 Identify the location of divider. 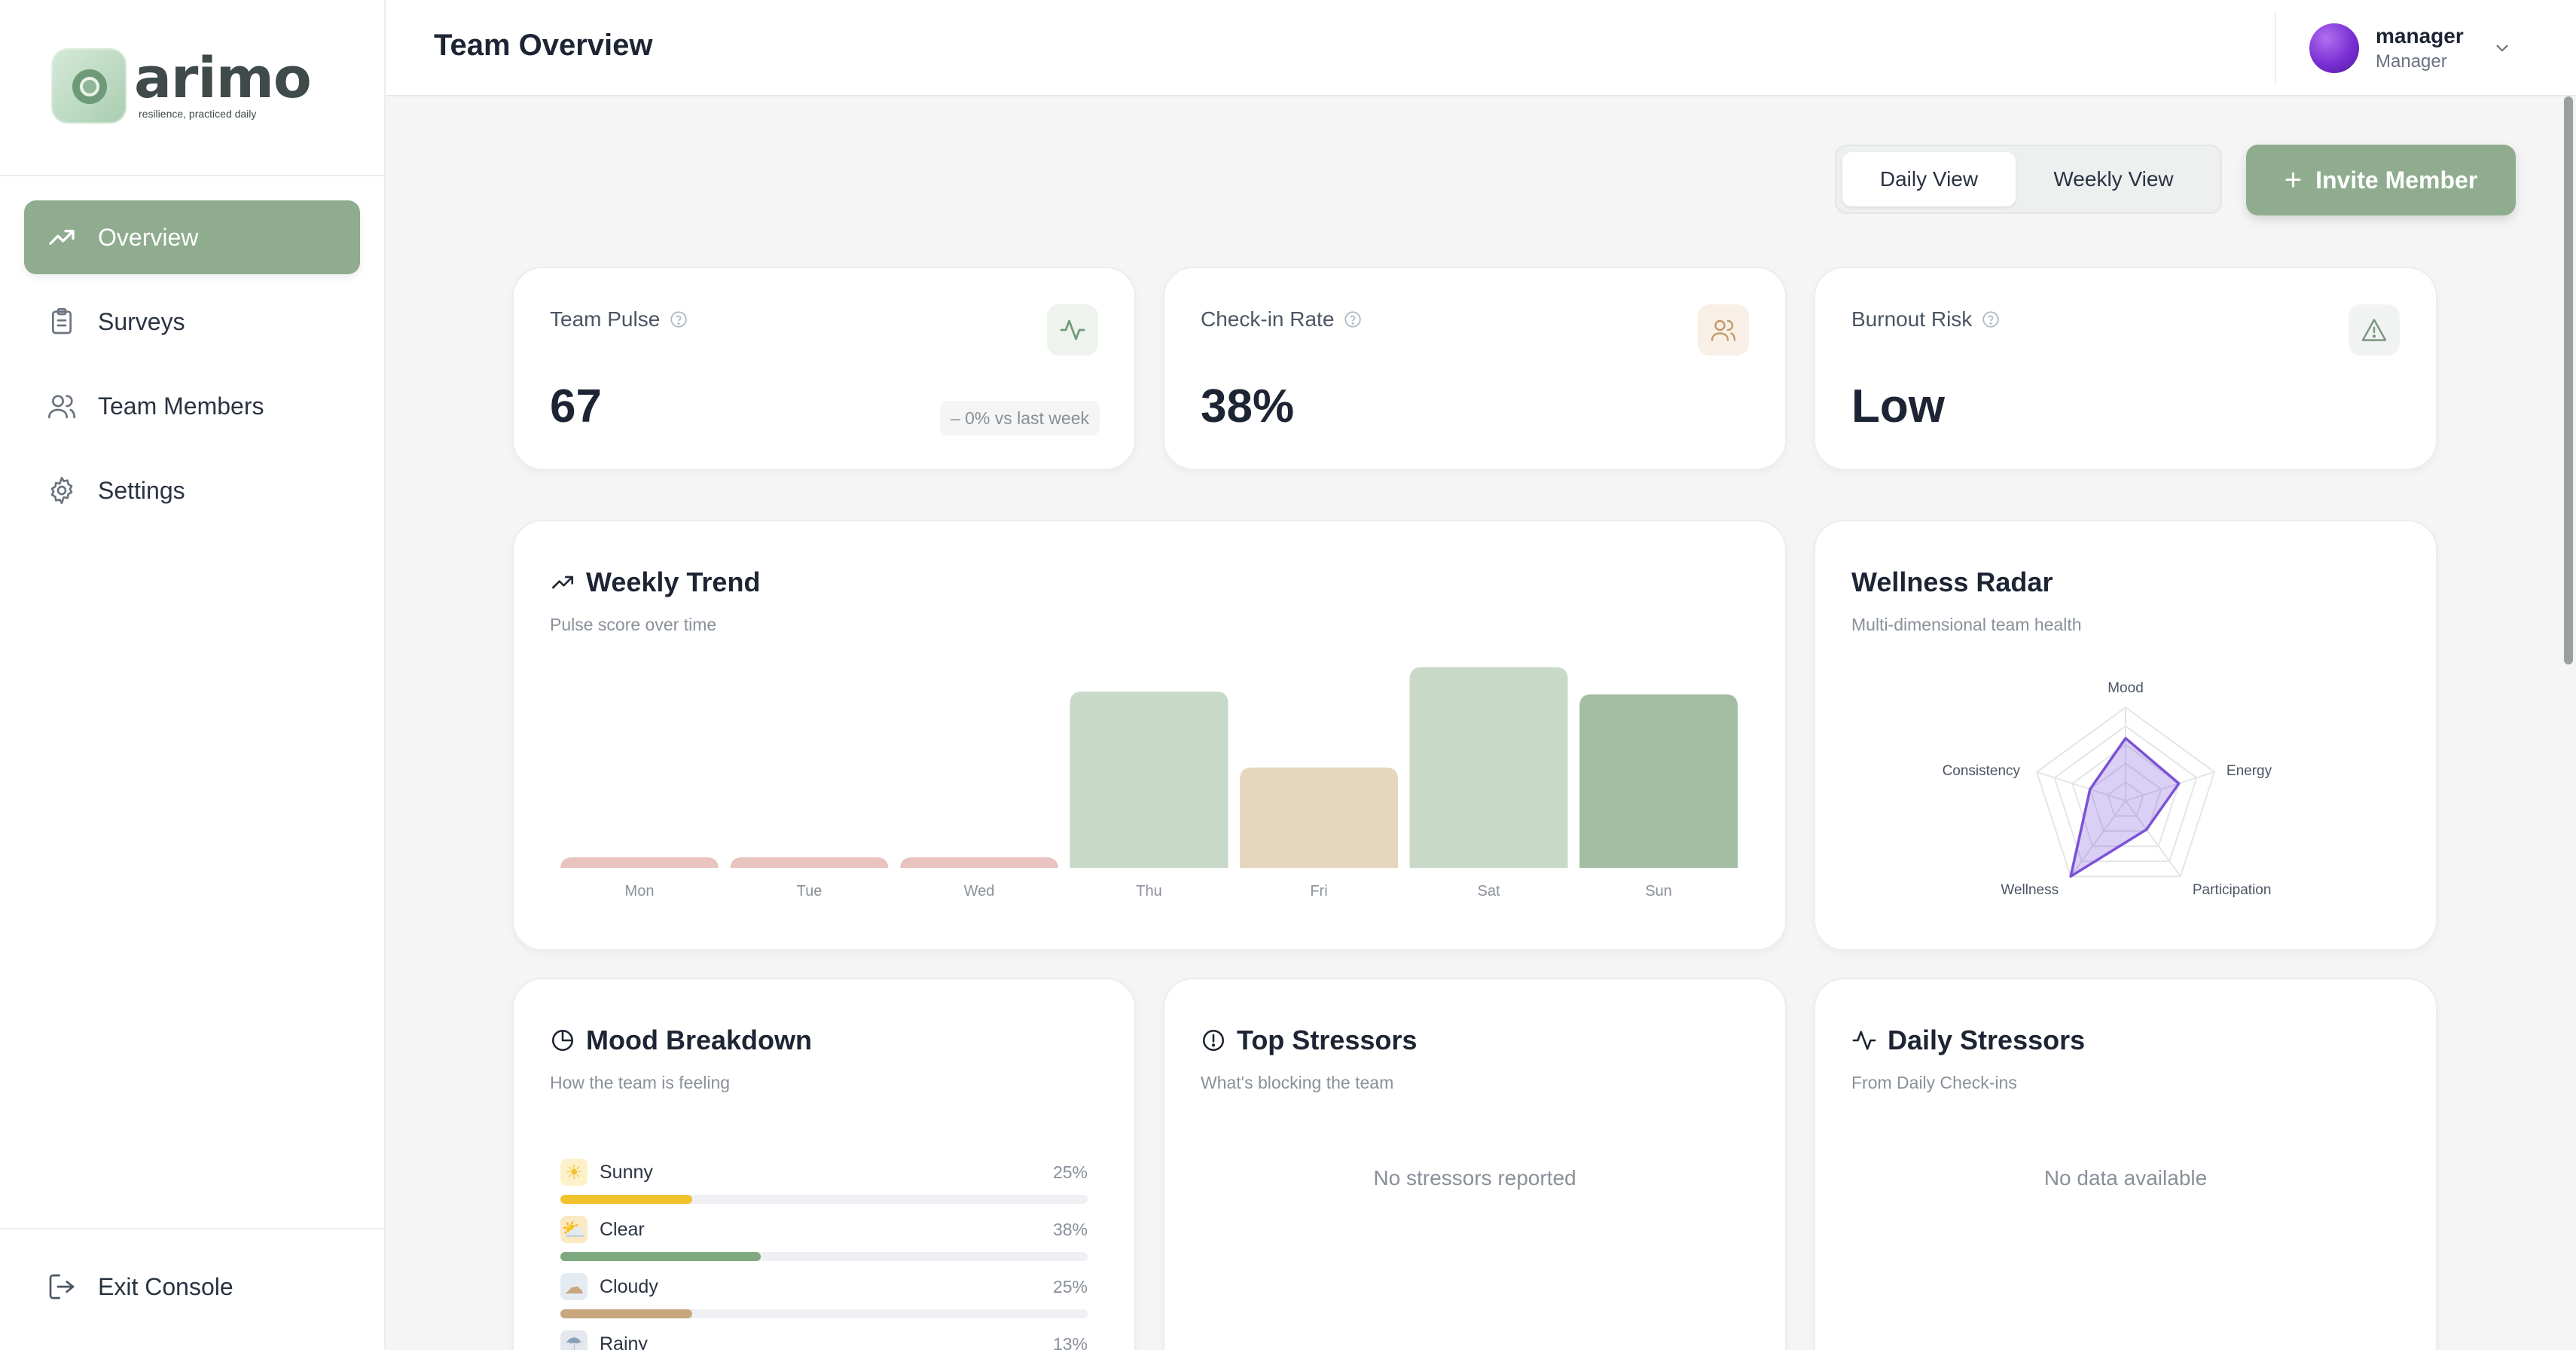
(192, 175).